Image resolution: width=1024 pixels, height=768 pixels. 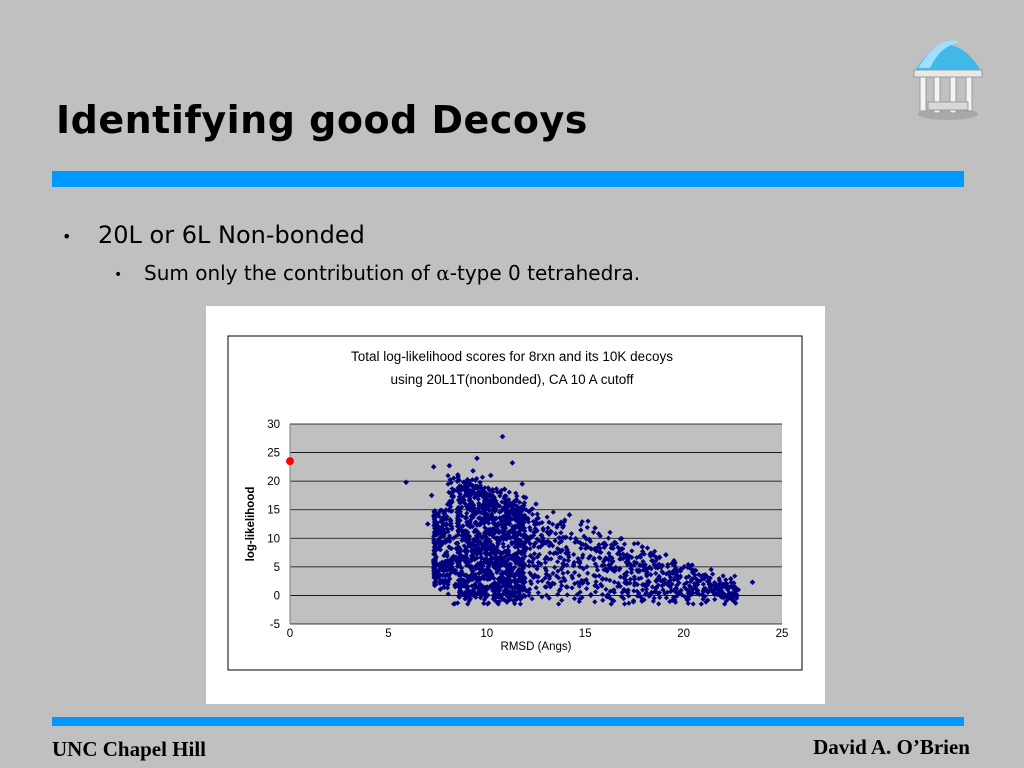 What do you see at coordinates (277, 568) in the screenshot?
I see `y-tick-label: 5` at bounding box center [277, 568].